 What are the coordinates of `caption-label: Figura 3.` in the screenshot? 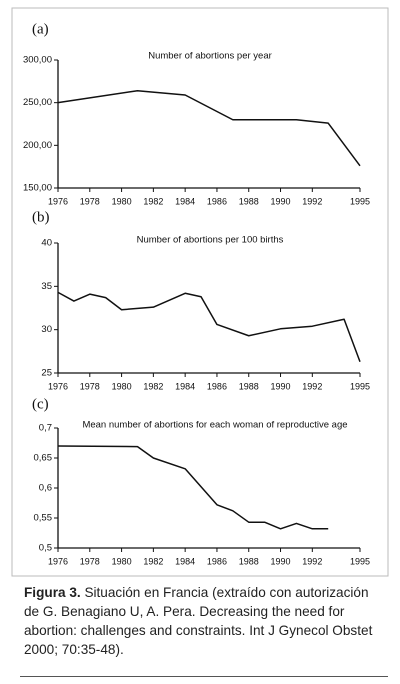 It's located at (52, 592).